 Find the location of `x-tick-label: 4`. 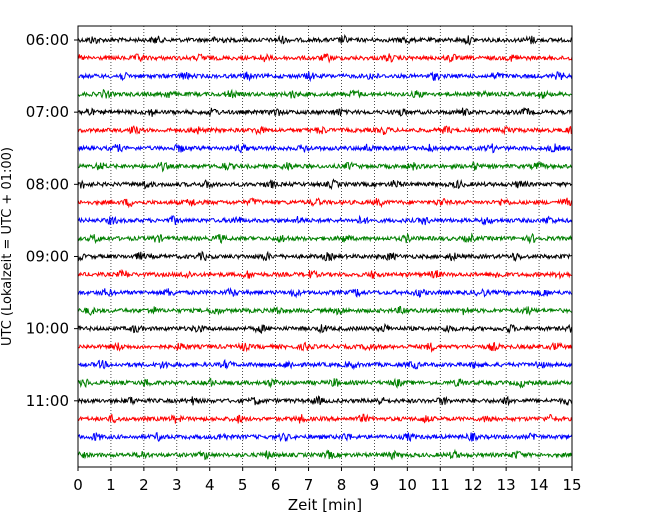

x-tick-label: 4 is located at coordinates (210, 485).